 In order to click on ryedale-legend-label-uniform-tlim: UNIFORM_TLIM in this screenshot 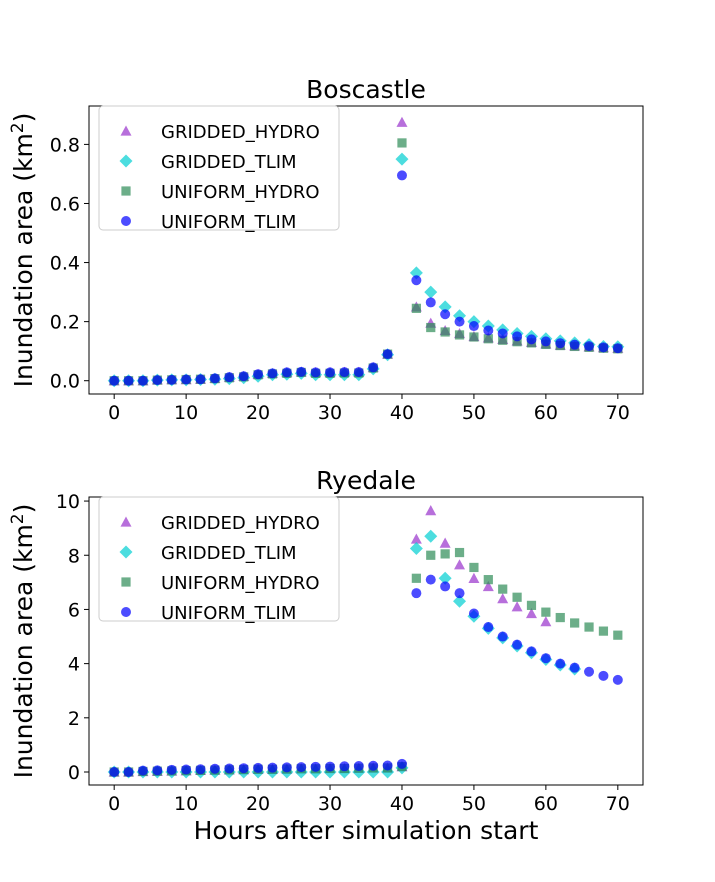, I will do `click(228, 613)`.